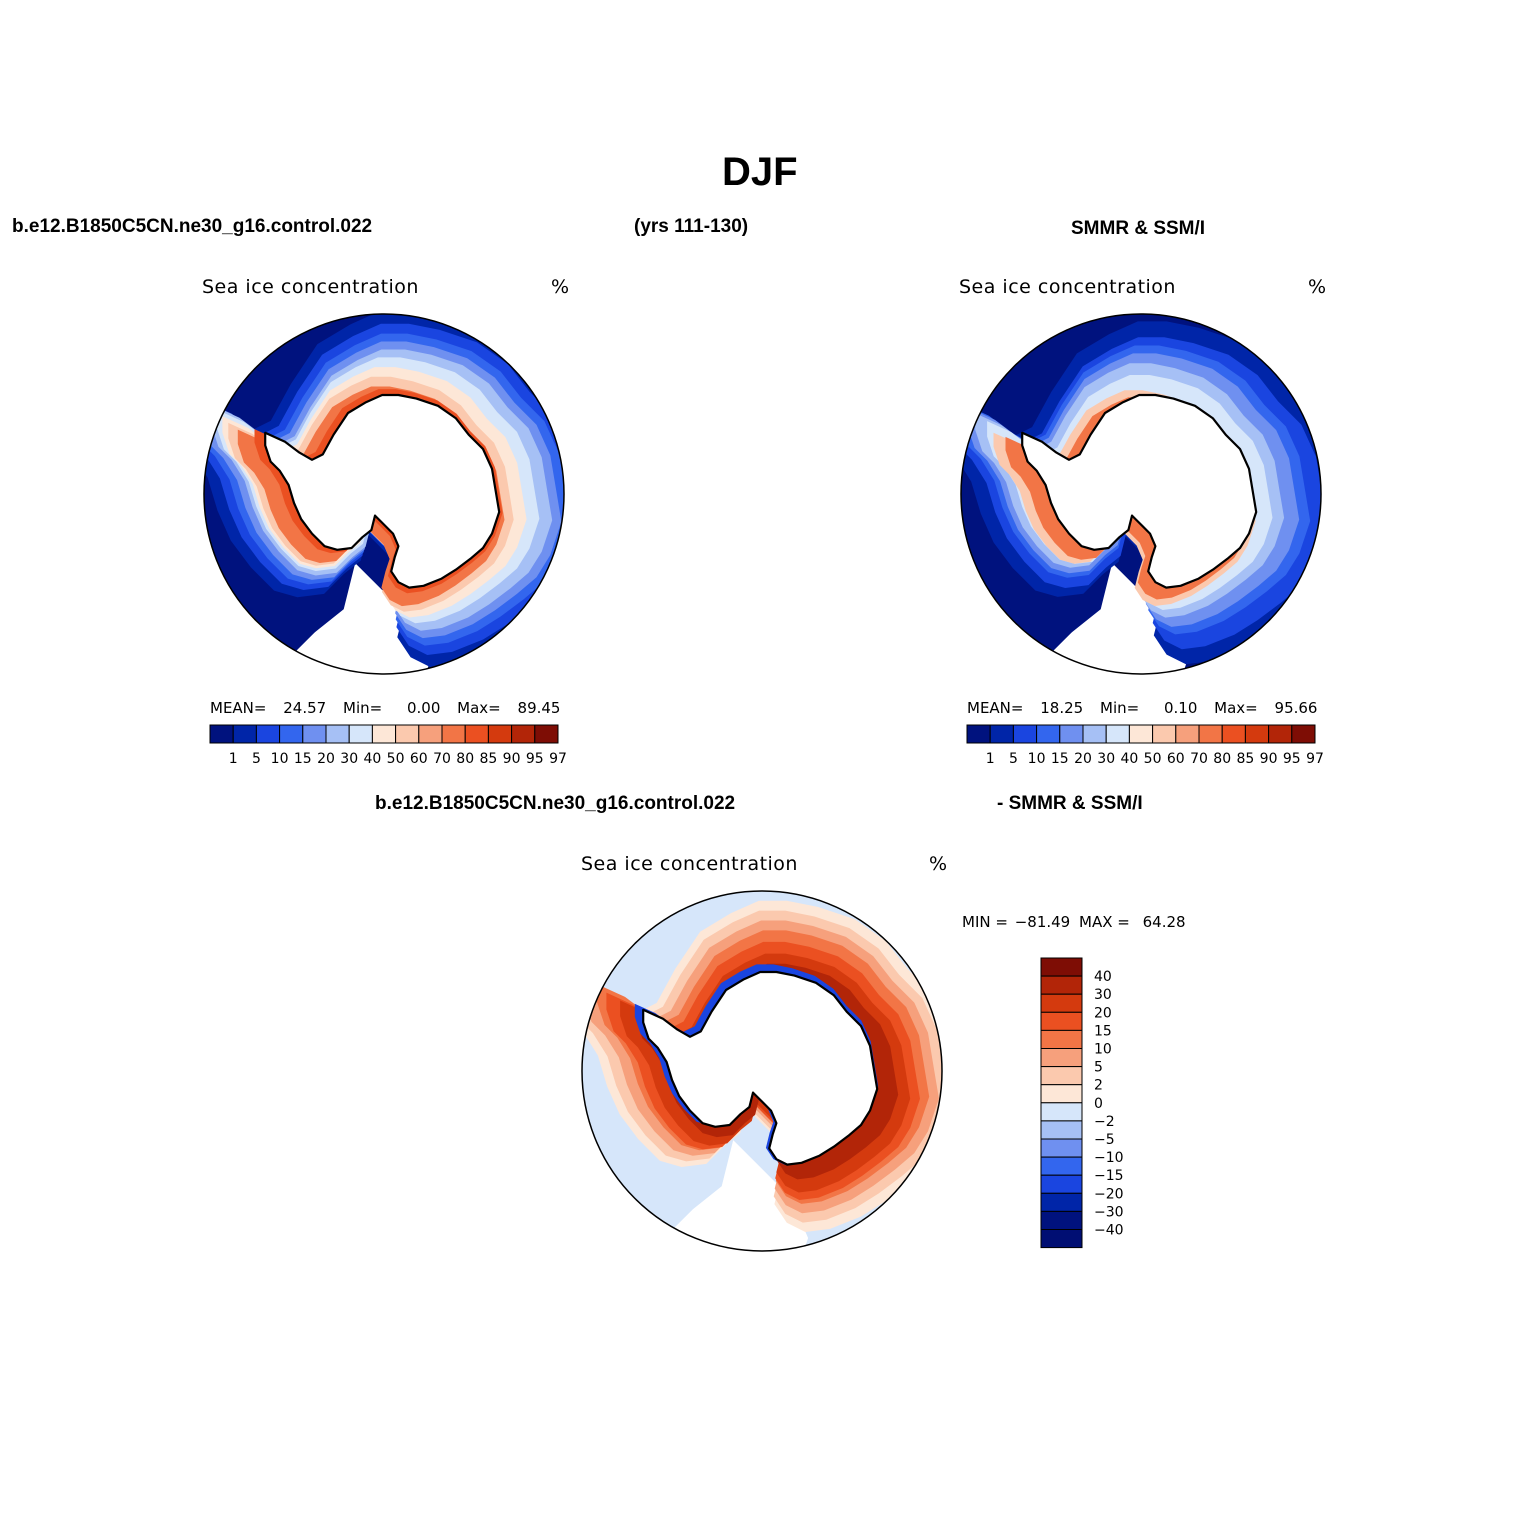 This screenshot has height=1525, width=1525. Describe the element at coordinates (419, 759) in the screenshot. I see `model-colorbar-label: 60` at that location.